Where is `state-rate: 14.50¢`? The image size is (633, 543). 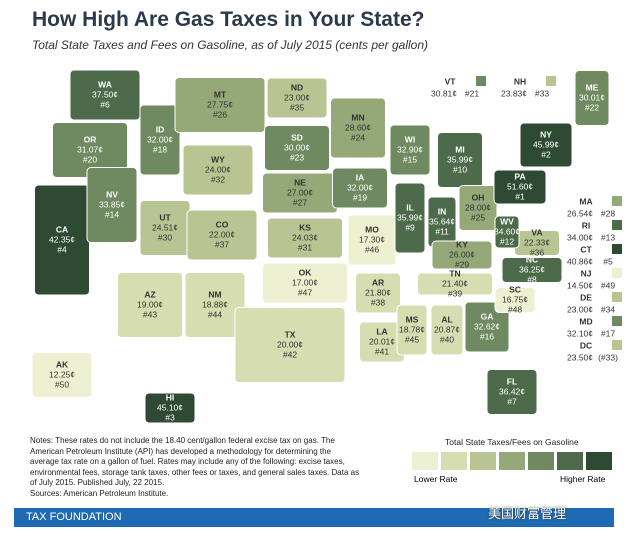
state-rate: 14.50¢ is located at coordinates (580, 285).